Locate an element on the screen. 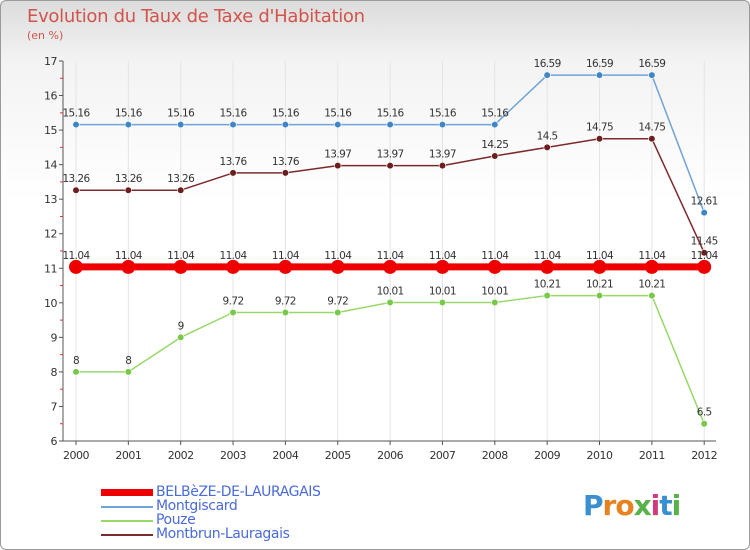 The image size is (750, 550). data-label: 6.5 is located at coordinates (704, 413).